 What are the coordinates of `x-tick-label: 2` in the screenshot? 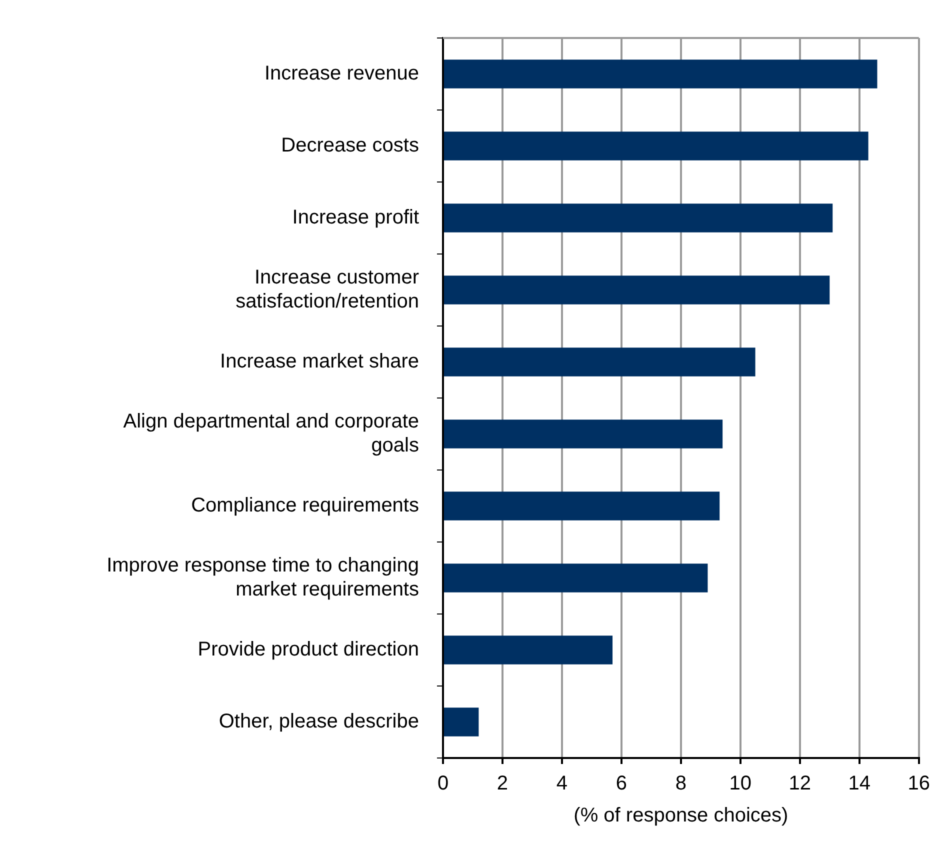 It's located at (502, 783).